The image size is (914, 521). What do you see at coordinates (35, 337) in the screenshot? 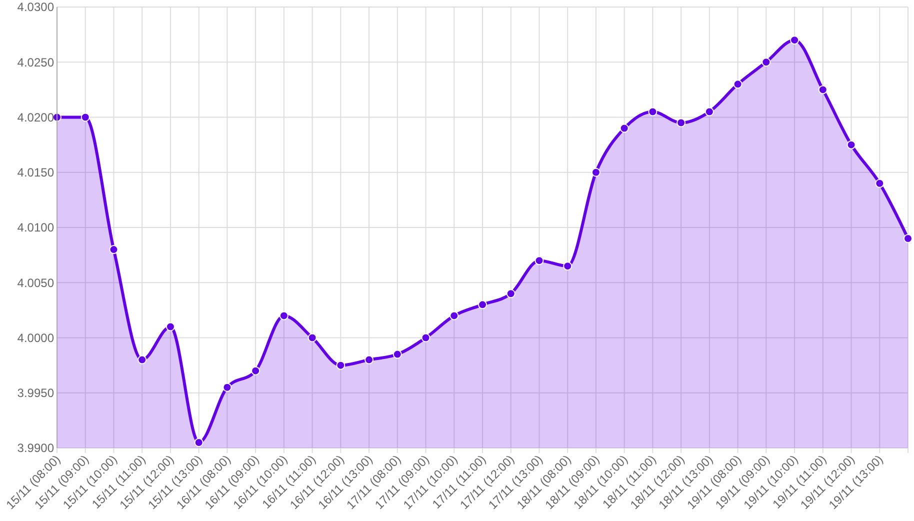
I see `y-tick-label: 4.0000` at bounding box center [35, 337].